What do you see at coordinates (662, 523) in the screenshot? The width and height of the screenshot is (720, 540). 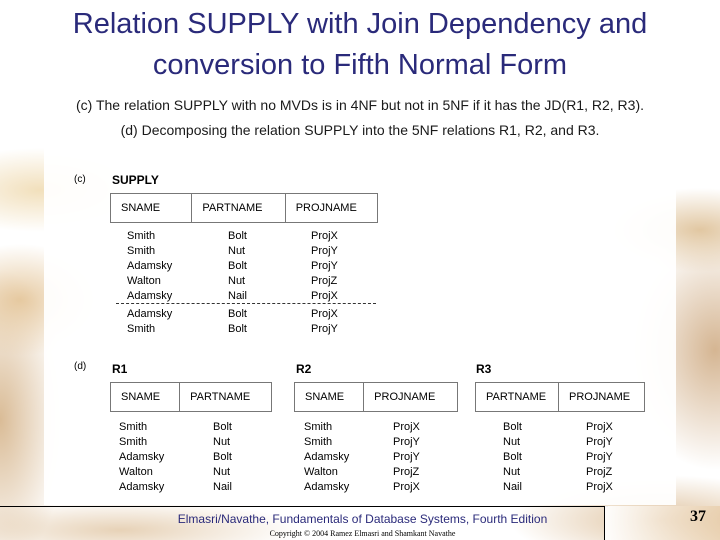 I see `page-number-box` at bounding box center [662, 523].